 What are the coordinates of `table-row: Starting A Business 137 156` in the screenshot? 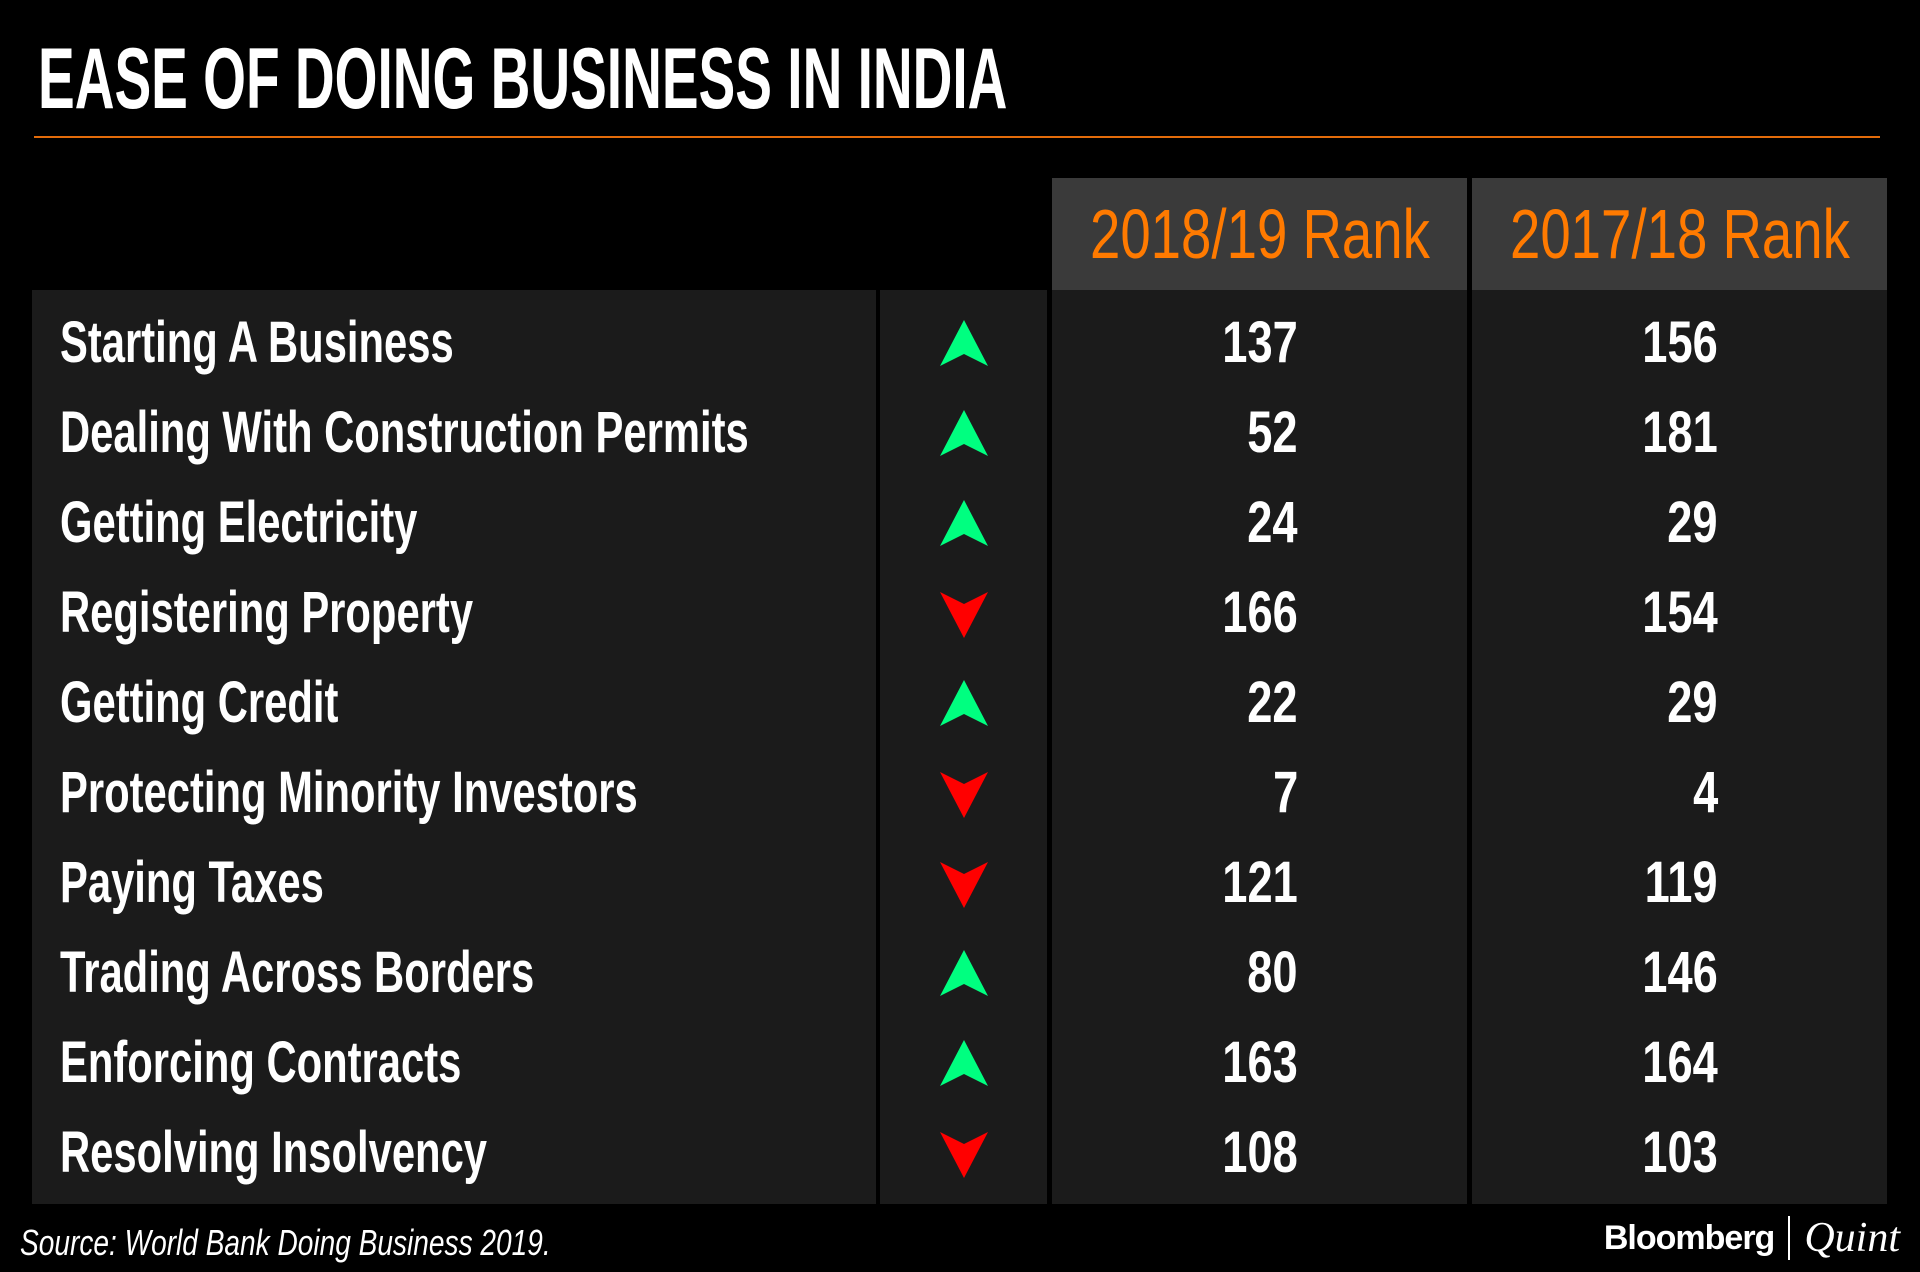 It's located at (960, 343).